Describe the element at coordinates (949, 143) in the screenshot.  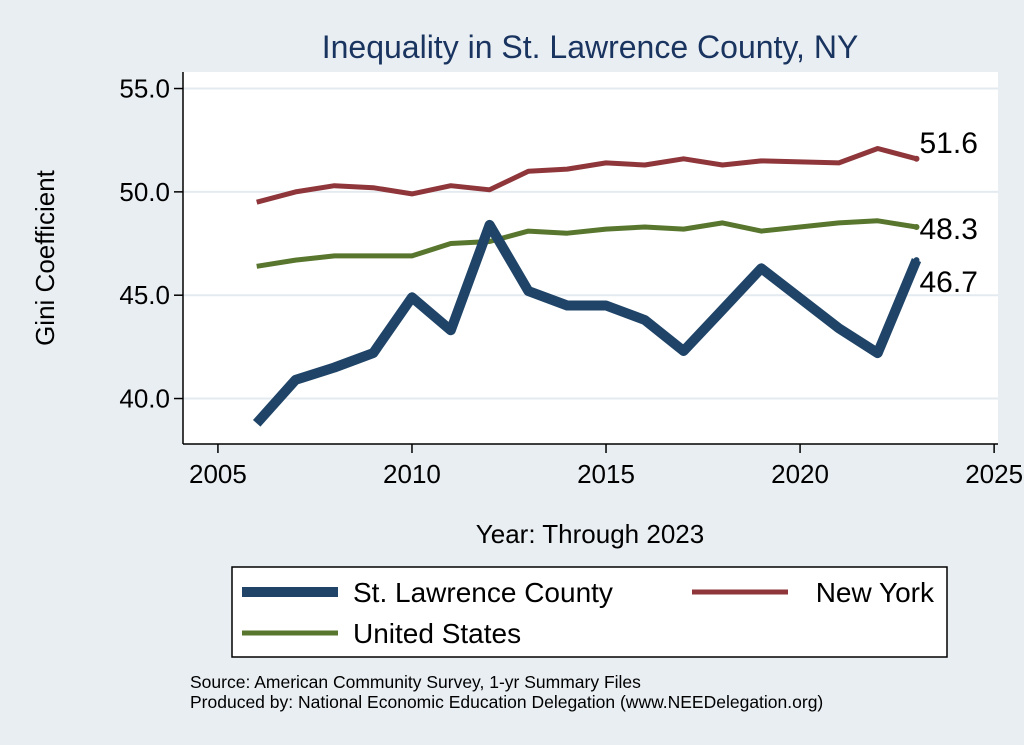
I see `end-label-new-york: 51.6` at that location.